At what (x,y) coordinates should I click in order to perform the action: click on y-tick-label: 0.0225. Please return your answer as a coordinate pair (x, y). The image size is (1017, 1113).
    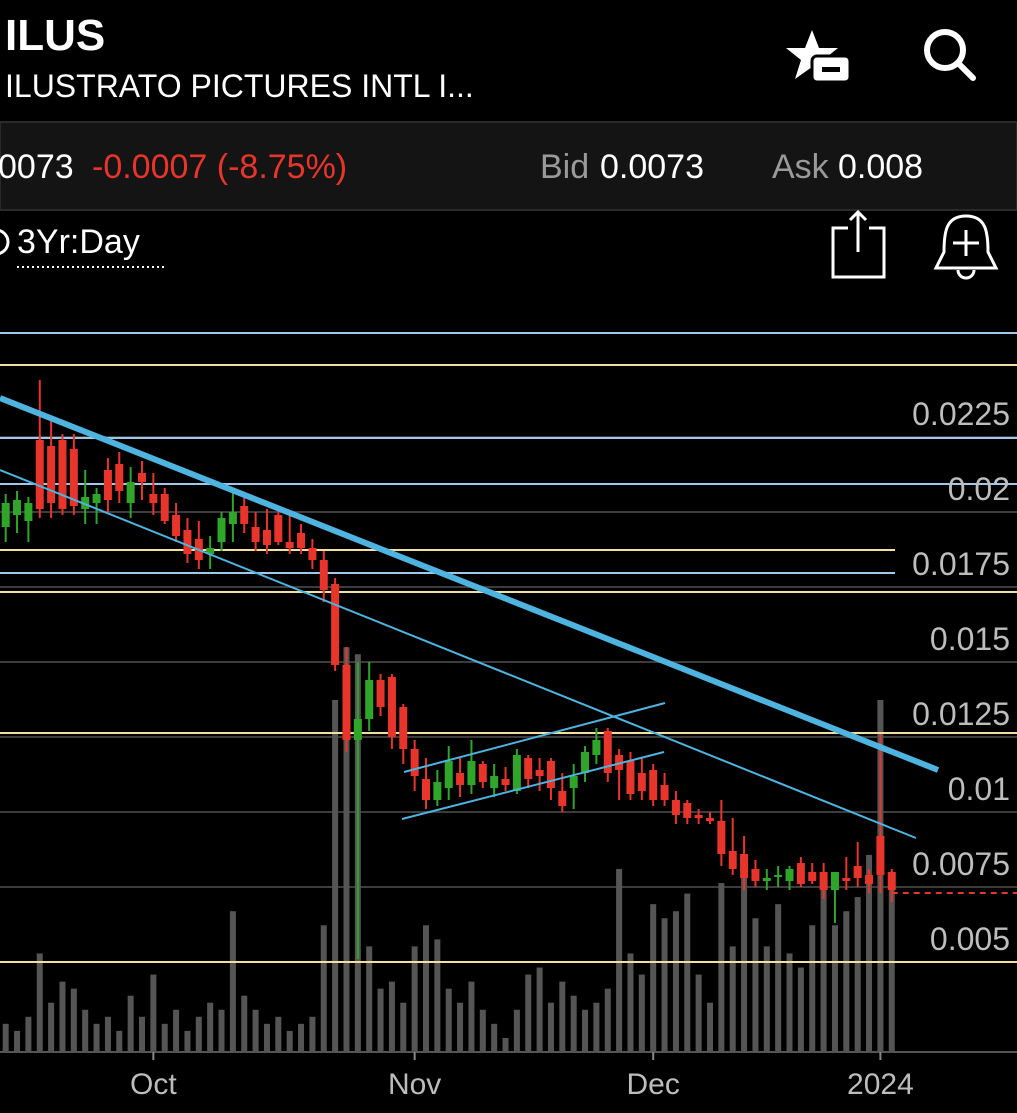
    Looking at the image, I should click on (961, 414).